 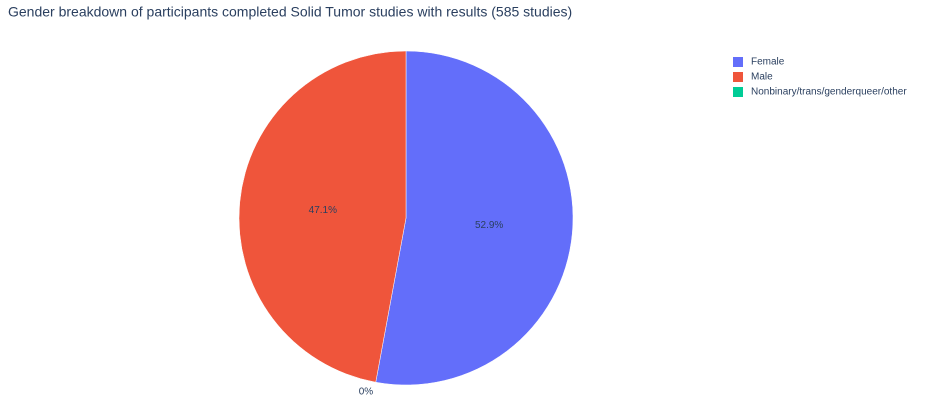 I want to click on slice-label: 52.9%, so click(x=489, y=225).